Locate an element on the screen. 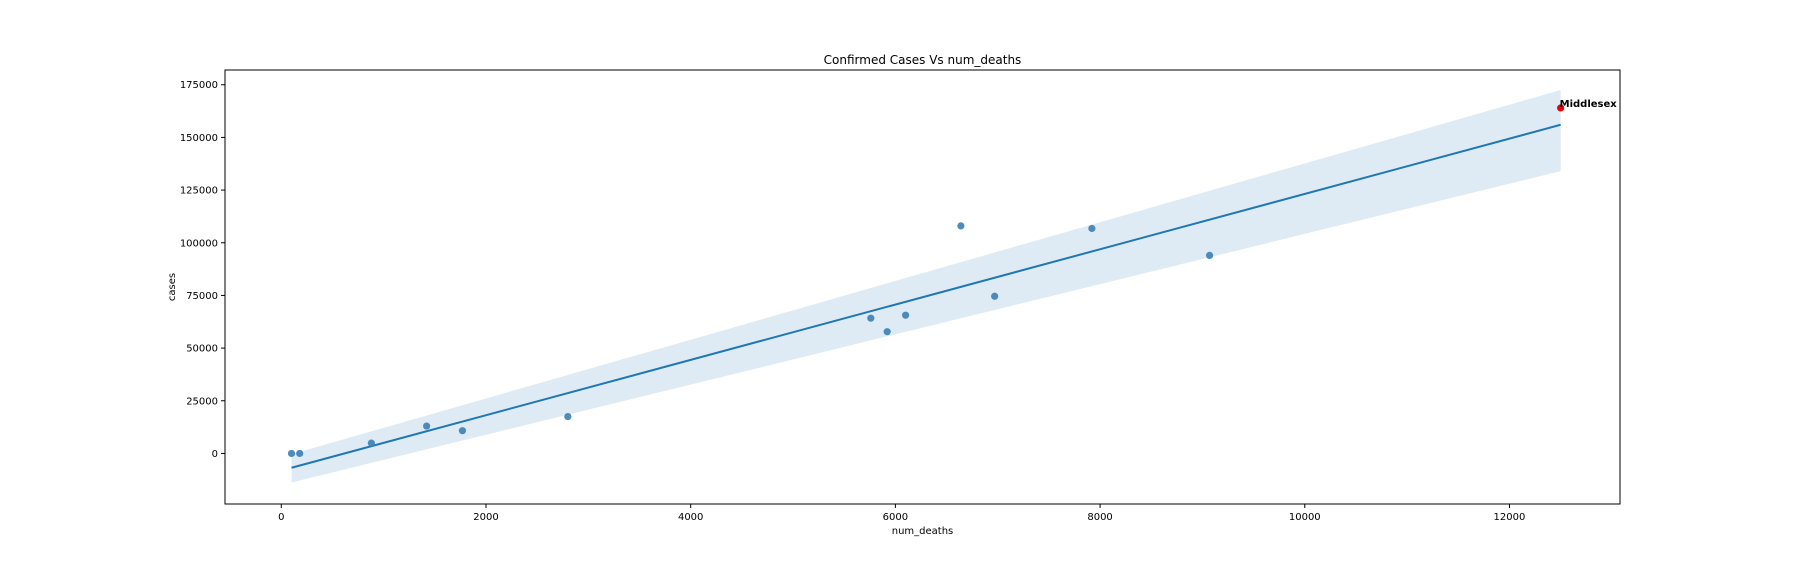 The image size is (1800, 576). x-axis-ticks: 0 2000 4000 6000 8000 10000 12000 is located at coordinates (901, 513).